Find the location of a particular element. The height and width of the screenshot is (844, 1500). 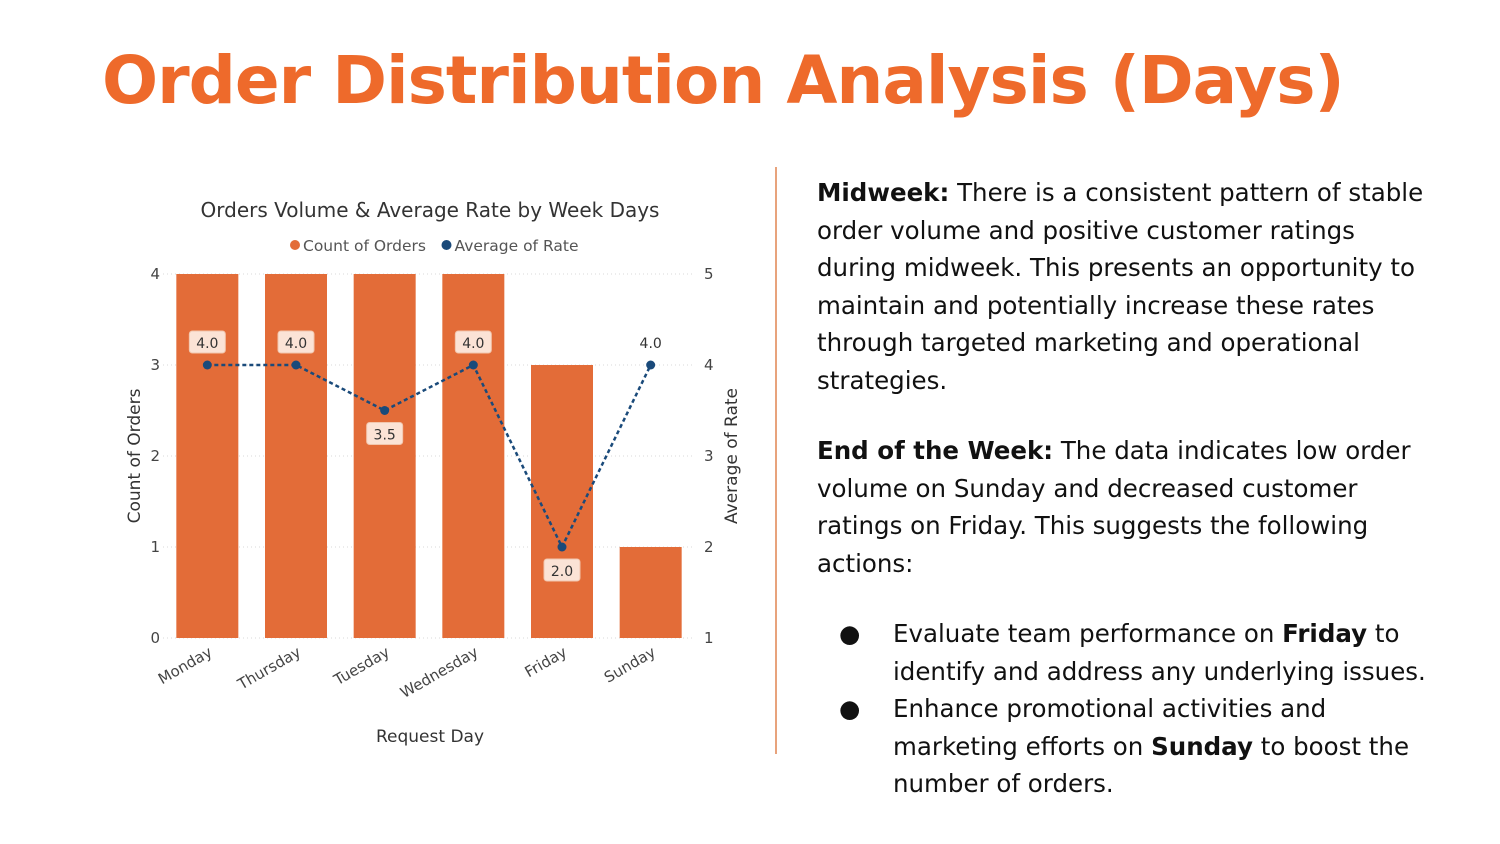

y2-tick-label: 1 is located at coordinates (709, 638).